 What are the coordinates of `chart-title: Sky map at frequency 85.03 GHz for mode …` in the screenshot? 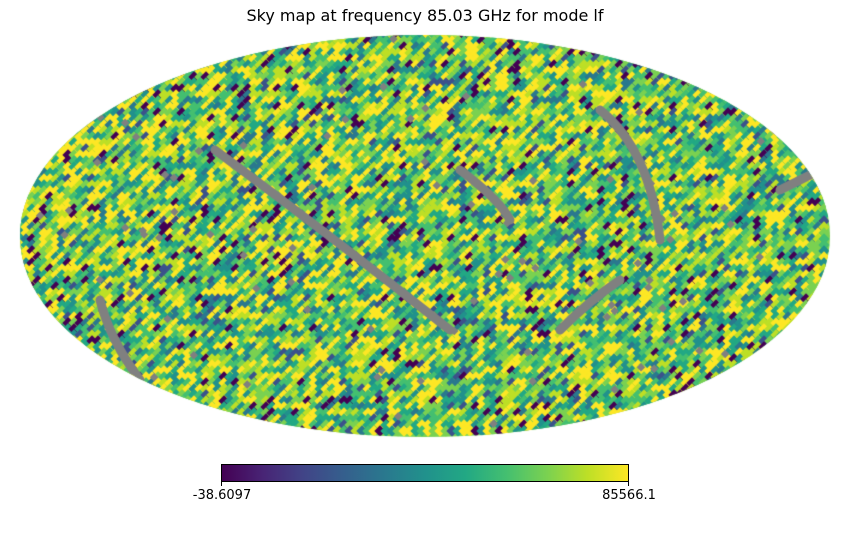 It's located at (425, 15).